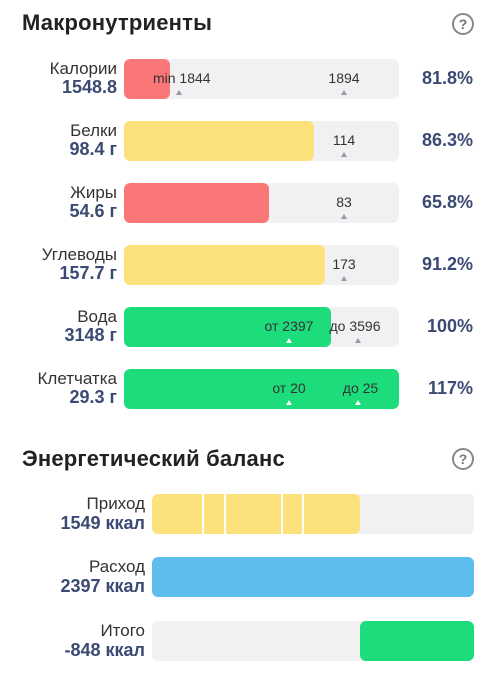 The image size is (495, 680). I want to click on macro-progress-track: от 20 до 25, so click(261, 389).